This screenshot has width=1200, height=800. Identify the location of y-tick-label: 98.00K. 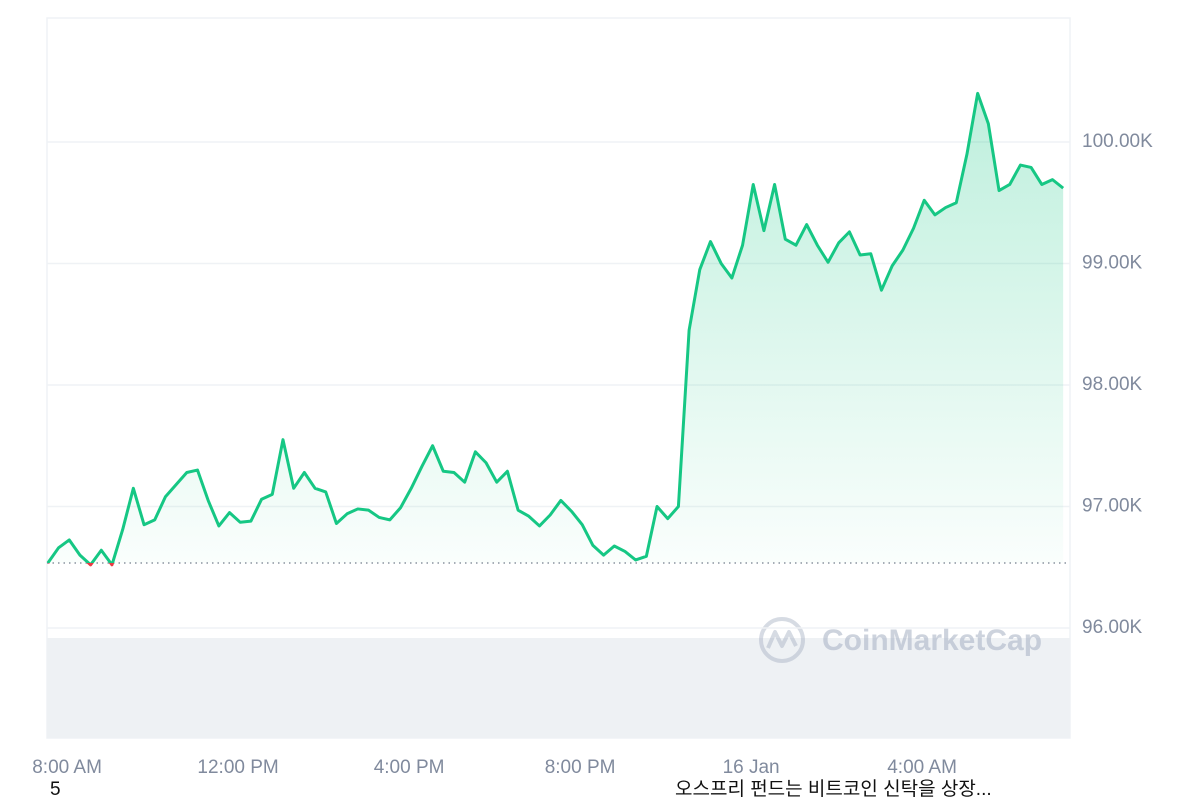
(1112, 384).